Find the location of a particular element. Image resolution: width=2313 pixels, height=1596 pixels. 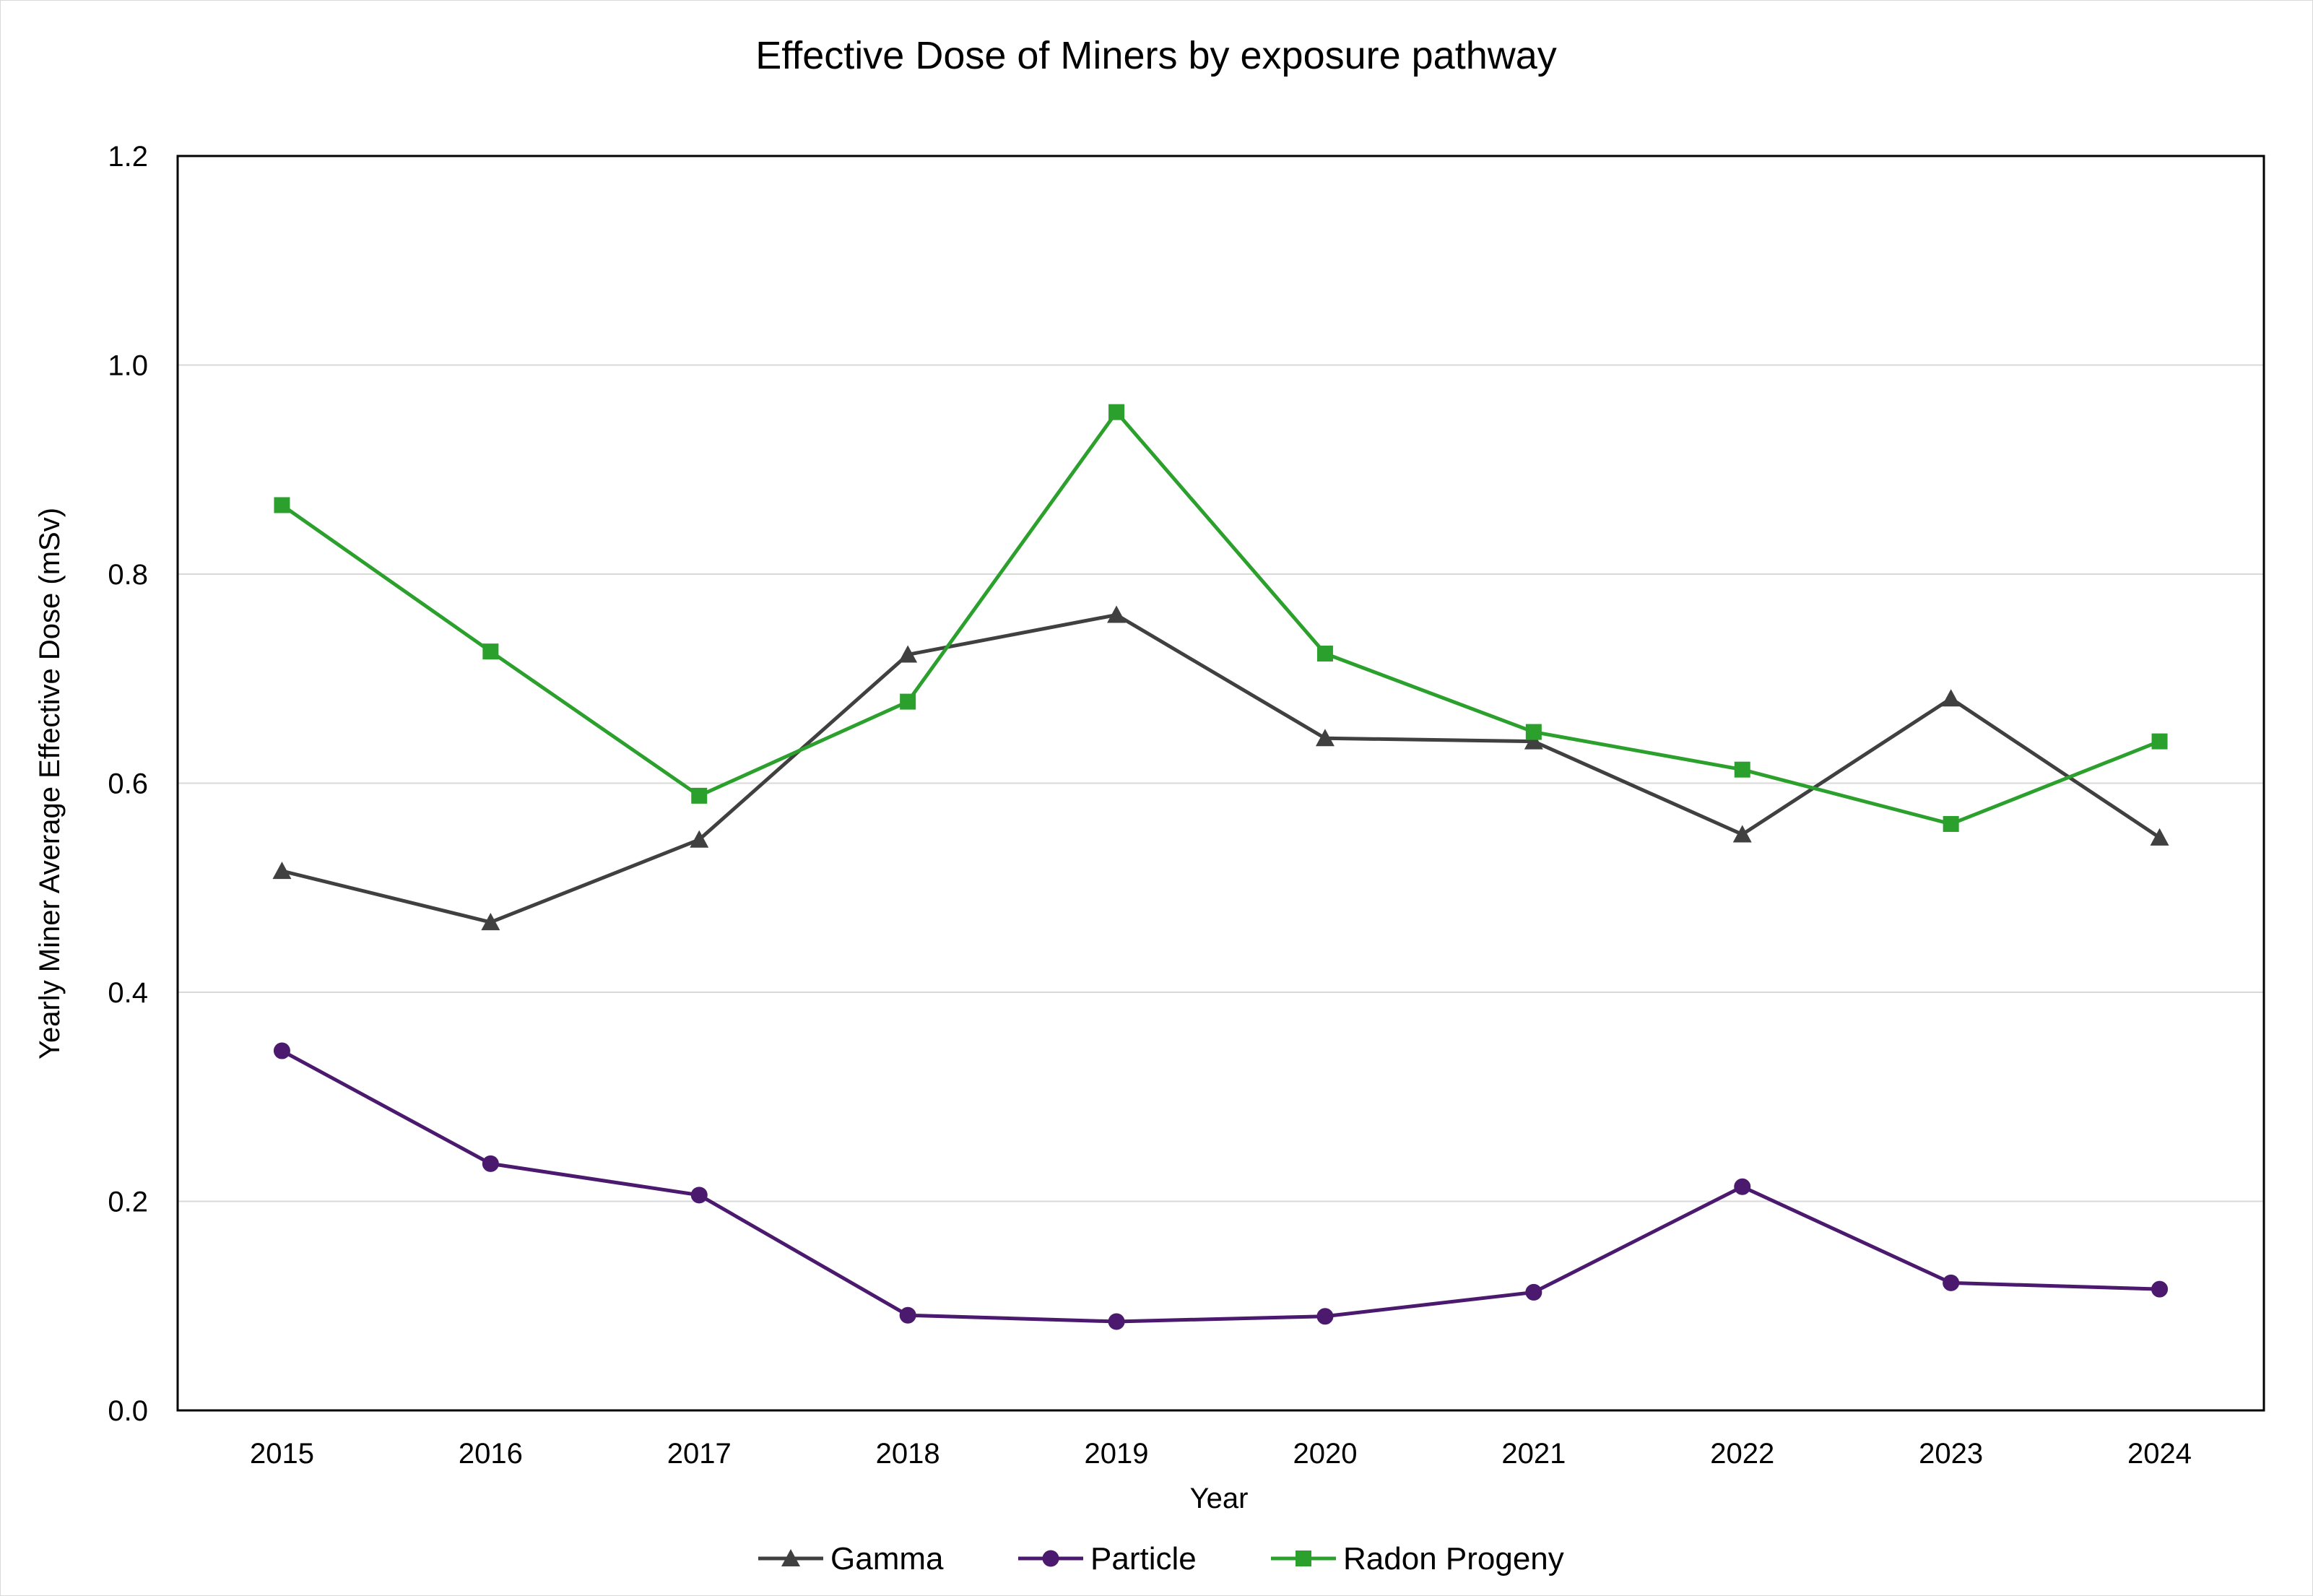

legend: Gamma Particle Radon Progeny is located at coordinates (1161, 1559).